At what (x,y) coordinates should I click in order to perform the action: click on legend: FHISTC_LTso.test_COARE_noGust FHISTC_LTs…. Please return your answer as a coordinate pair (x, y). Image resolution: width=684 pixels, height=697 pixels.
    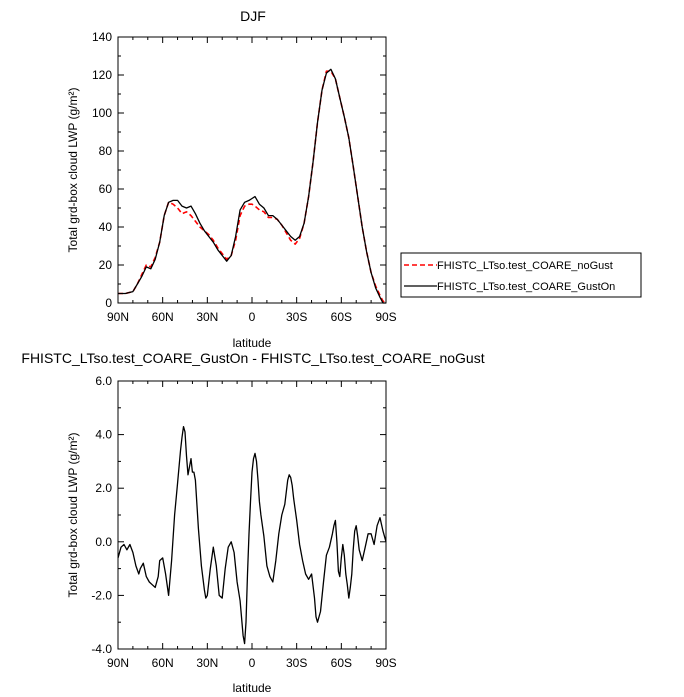
    Looking at the image, I should click on (521, 275).